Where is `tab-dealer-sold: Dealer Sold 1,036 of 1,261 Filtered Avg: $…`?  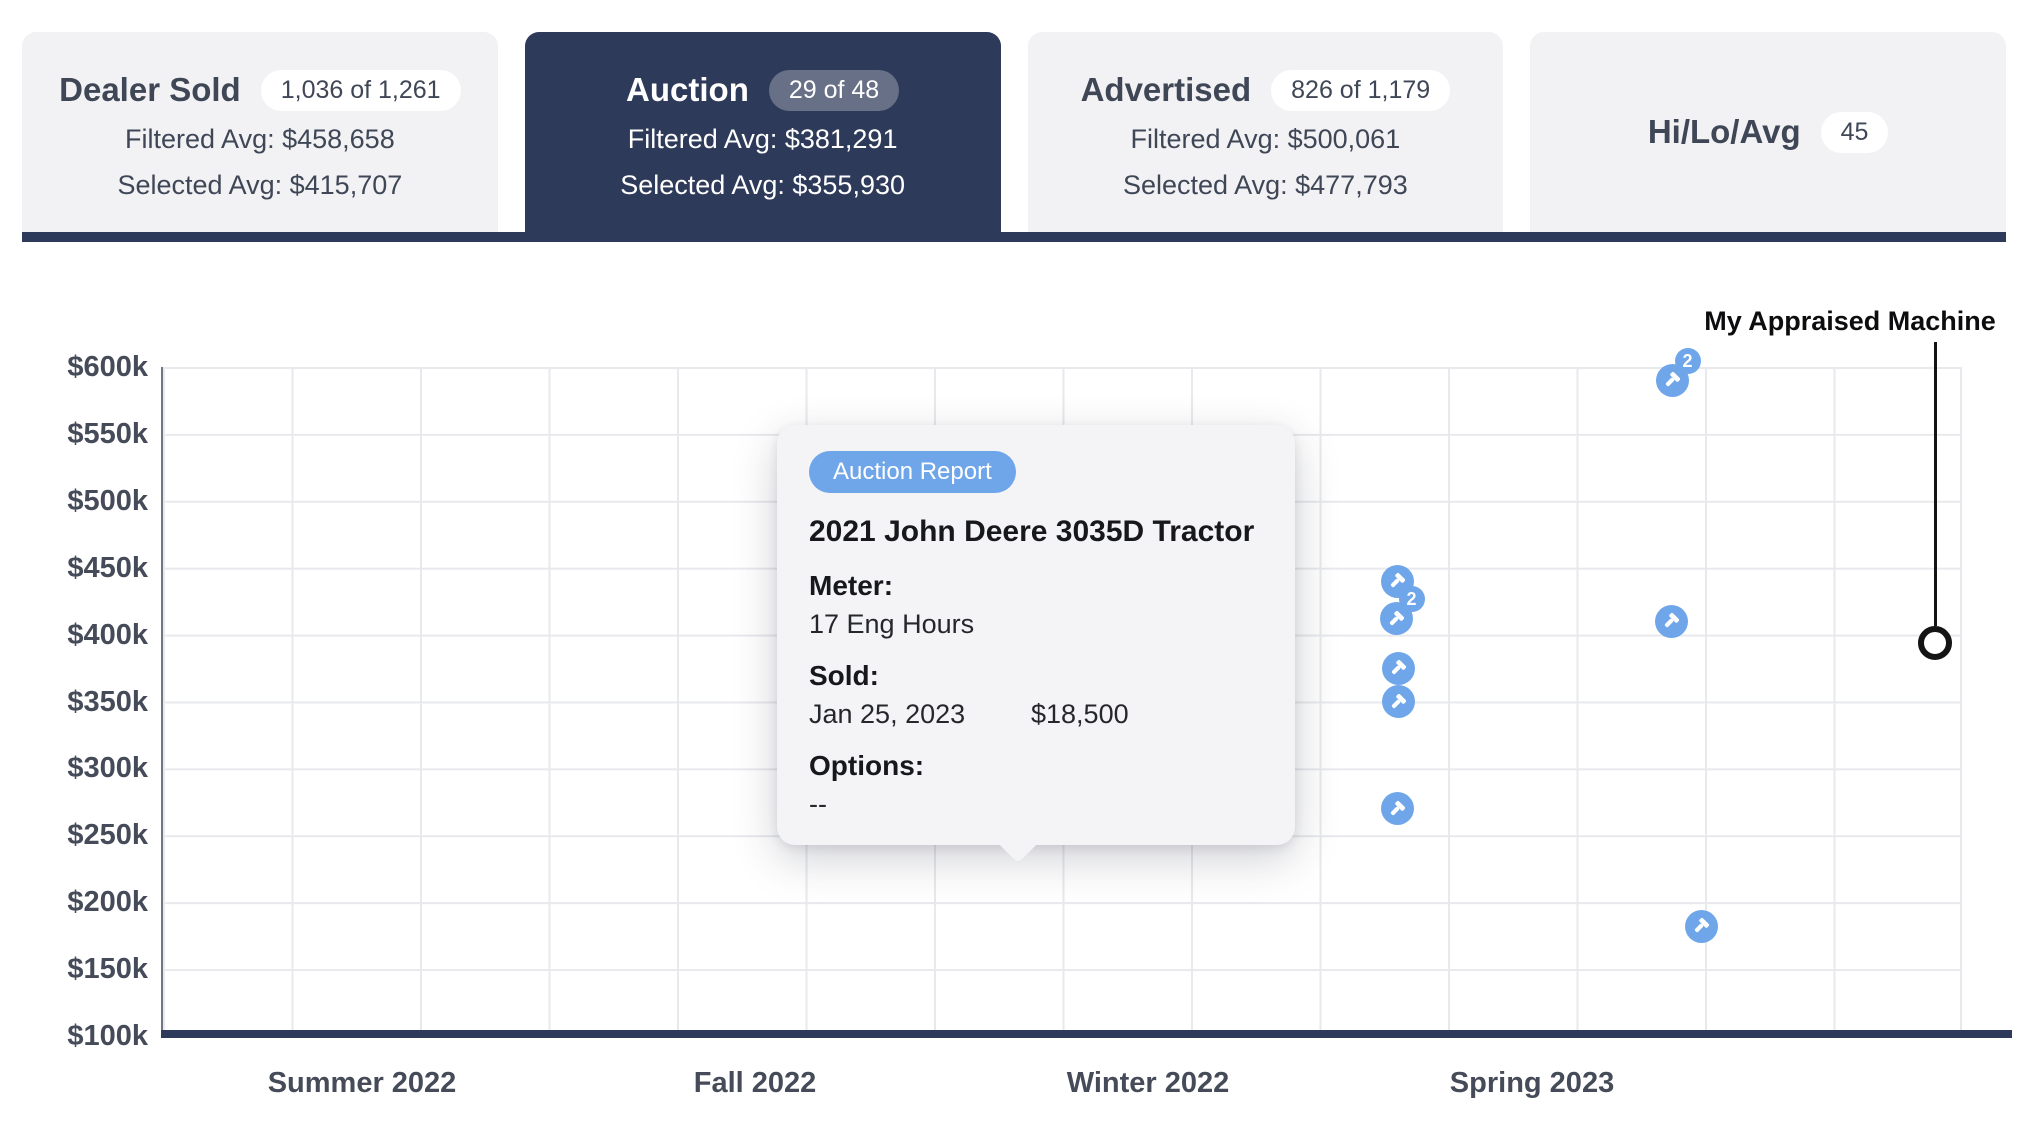
tab-dealer-sold: Dealer Sold 1,036 of 1,261 Filtered Avg: $… is located at coordinates (260, 132).